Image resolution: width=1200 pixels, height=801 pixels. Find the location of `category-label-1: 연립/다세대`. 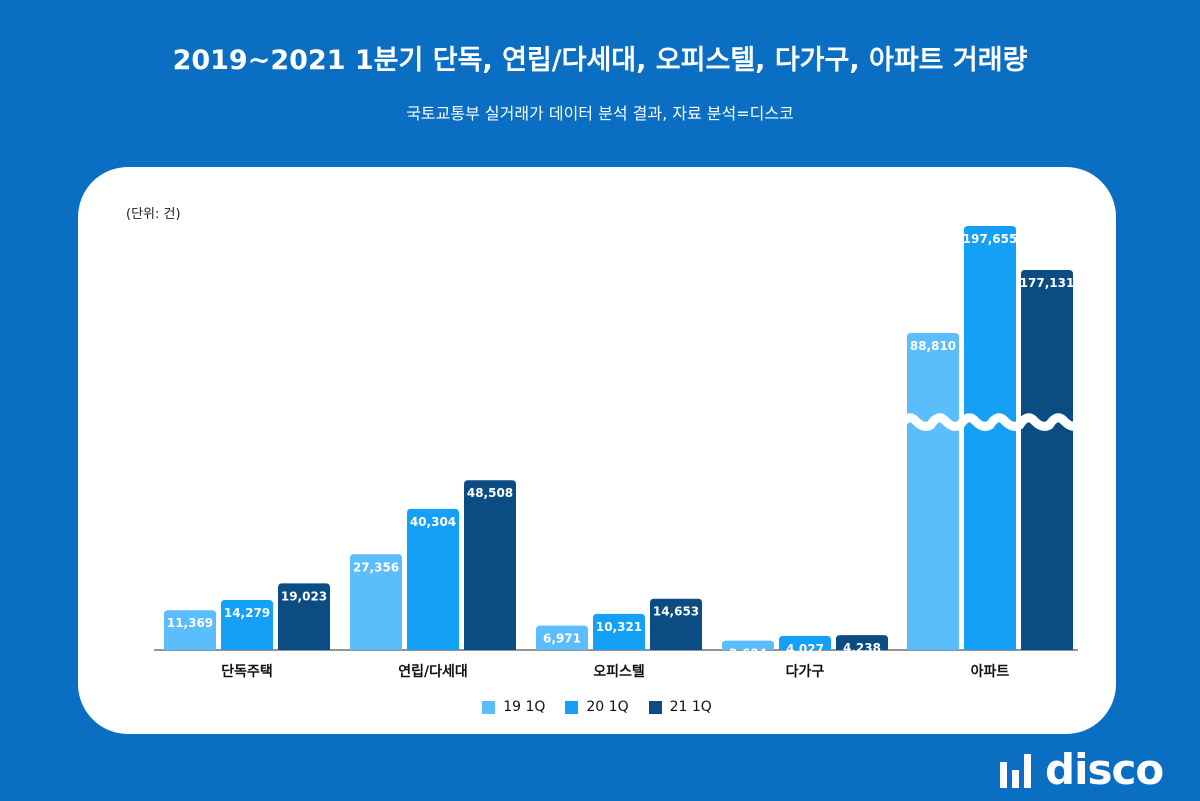

category-label-1: 연립/다세대 is located at coordinates (433, 672).